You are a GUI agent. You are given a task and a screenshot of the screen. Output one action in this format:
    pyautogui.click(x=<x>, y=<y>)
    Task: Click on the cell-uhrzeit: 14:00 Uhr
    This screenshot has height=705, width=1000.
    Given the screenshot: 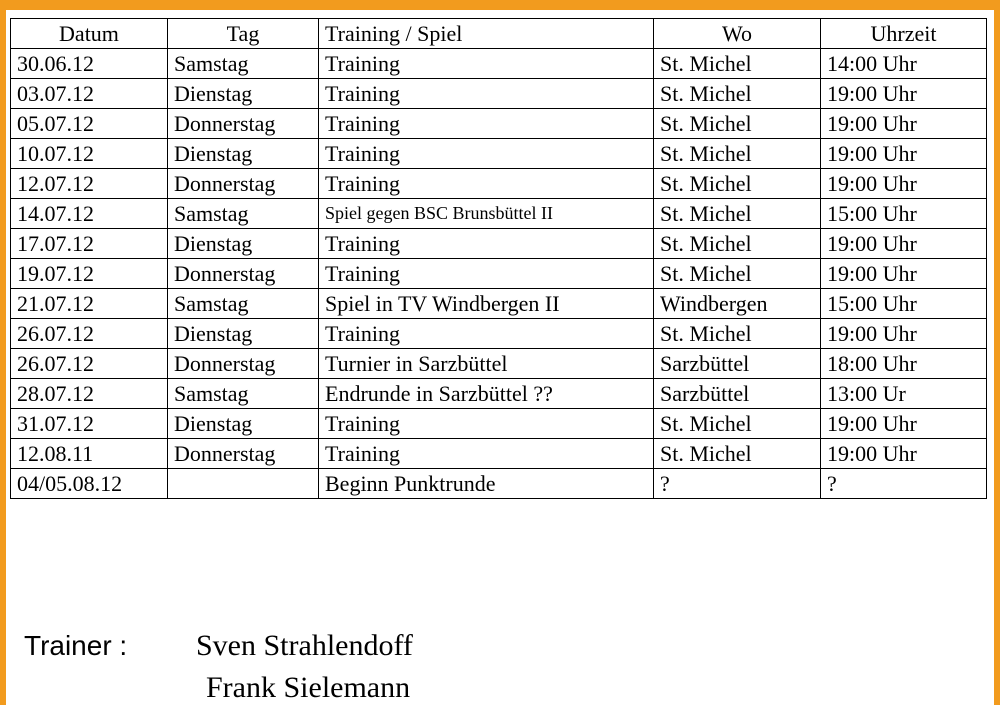 What is the action you would take?
    pyautogui.click(x=903, y=63)
    